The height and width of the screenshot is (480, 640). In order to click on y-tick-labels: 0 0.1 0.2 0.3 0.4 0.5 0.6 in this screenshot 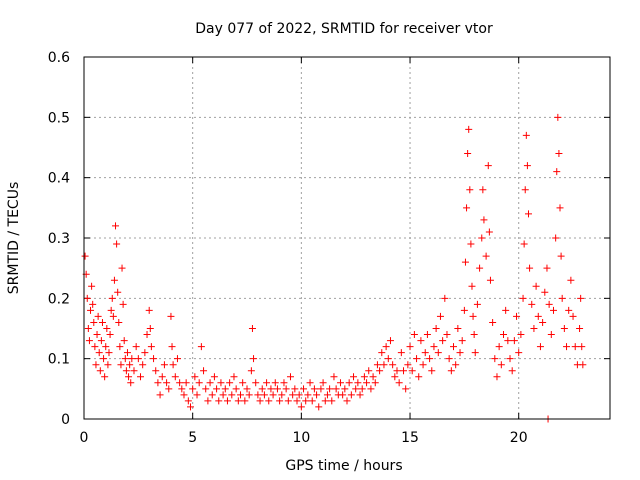, I will do `click(59, 239)`.